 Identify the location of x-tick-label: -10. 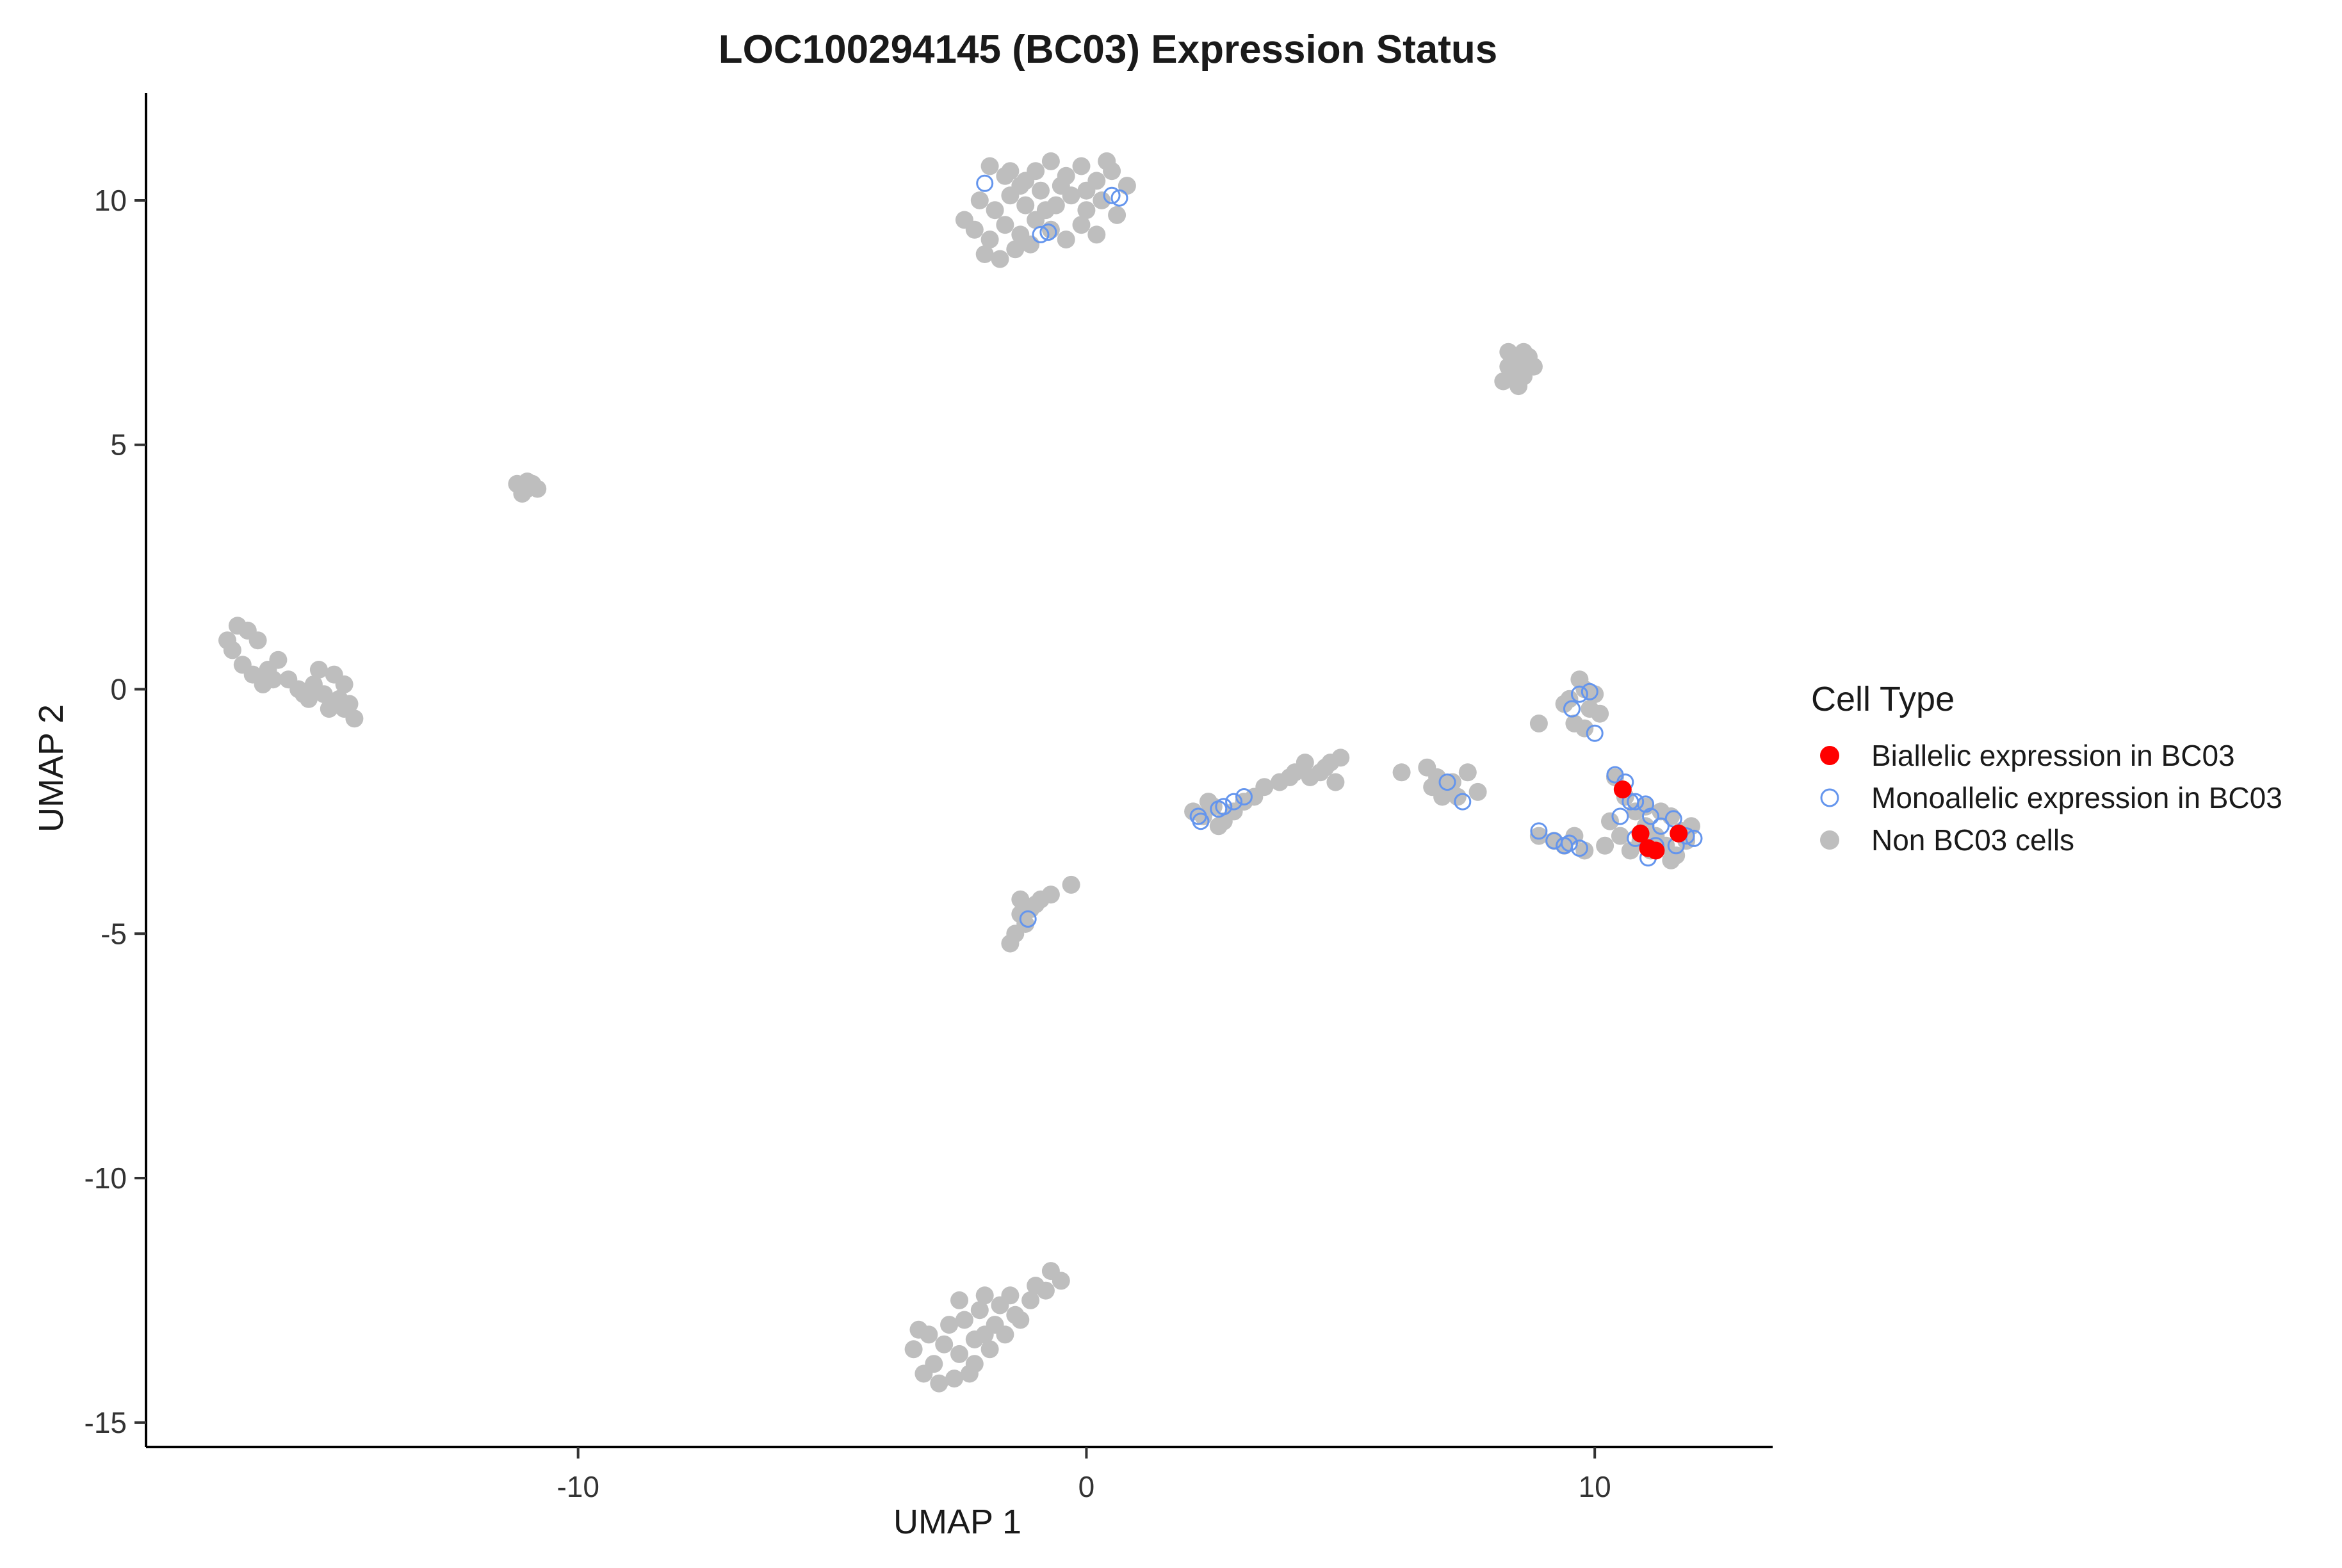
(578, 1486).